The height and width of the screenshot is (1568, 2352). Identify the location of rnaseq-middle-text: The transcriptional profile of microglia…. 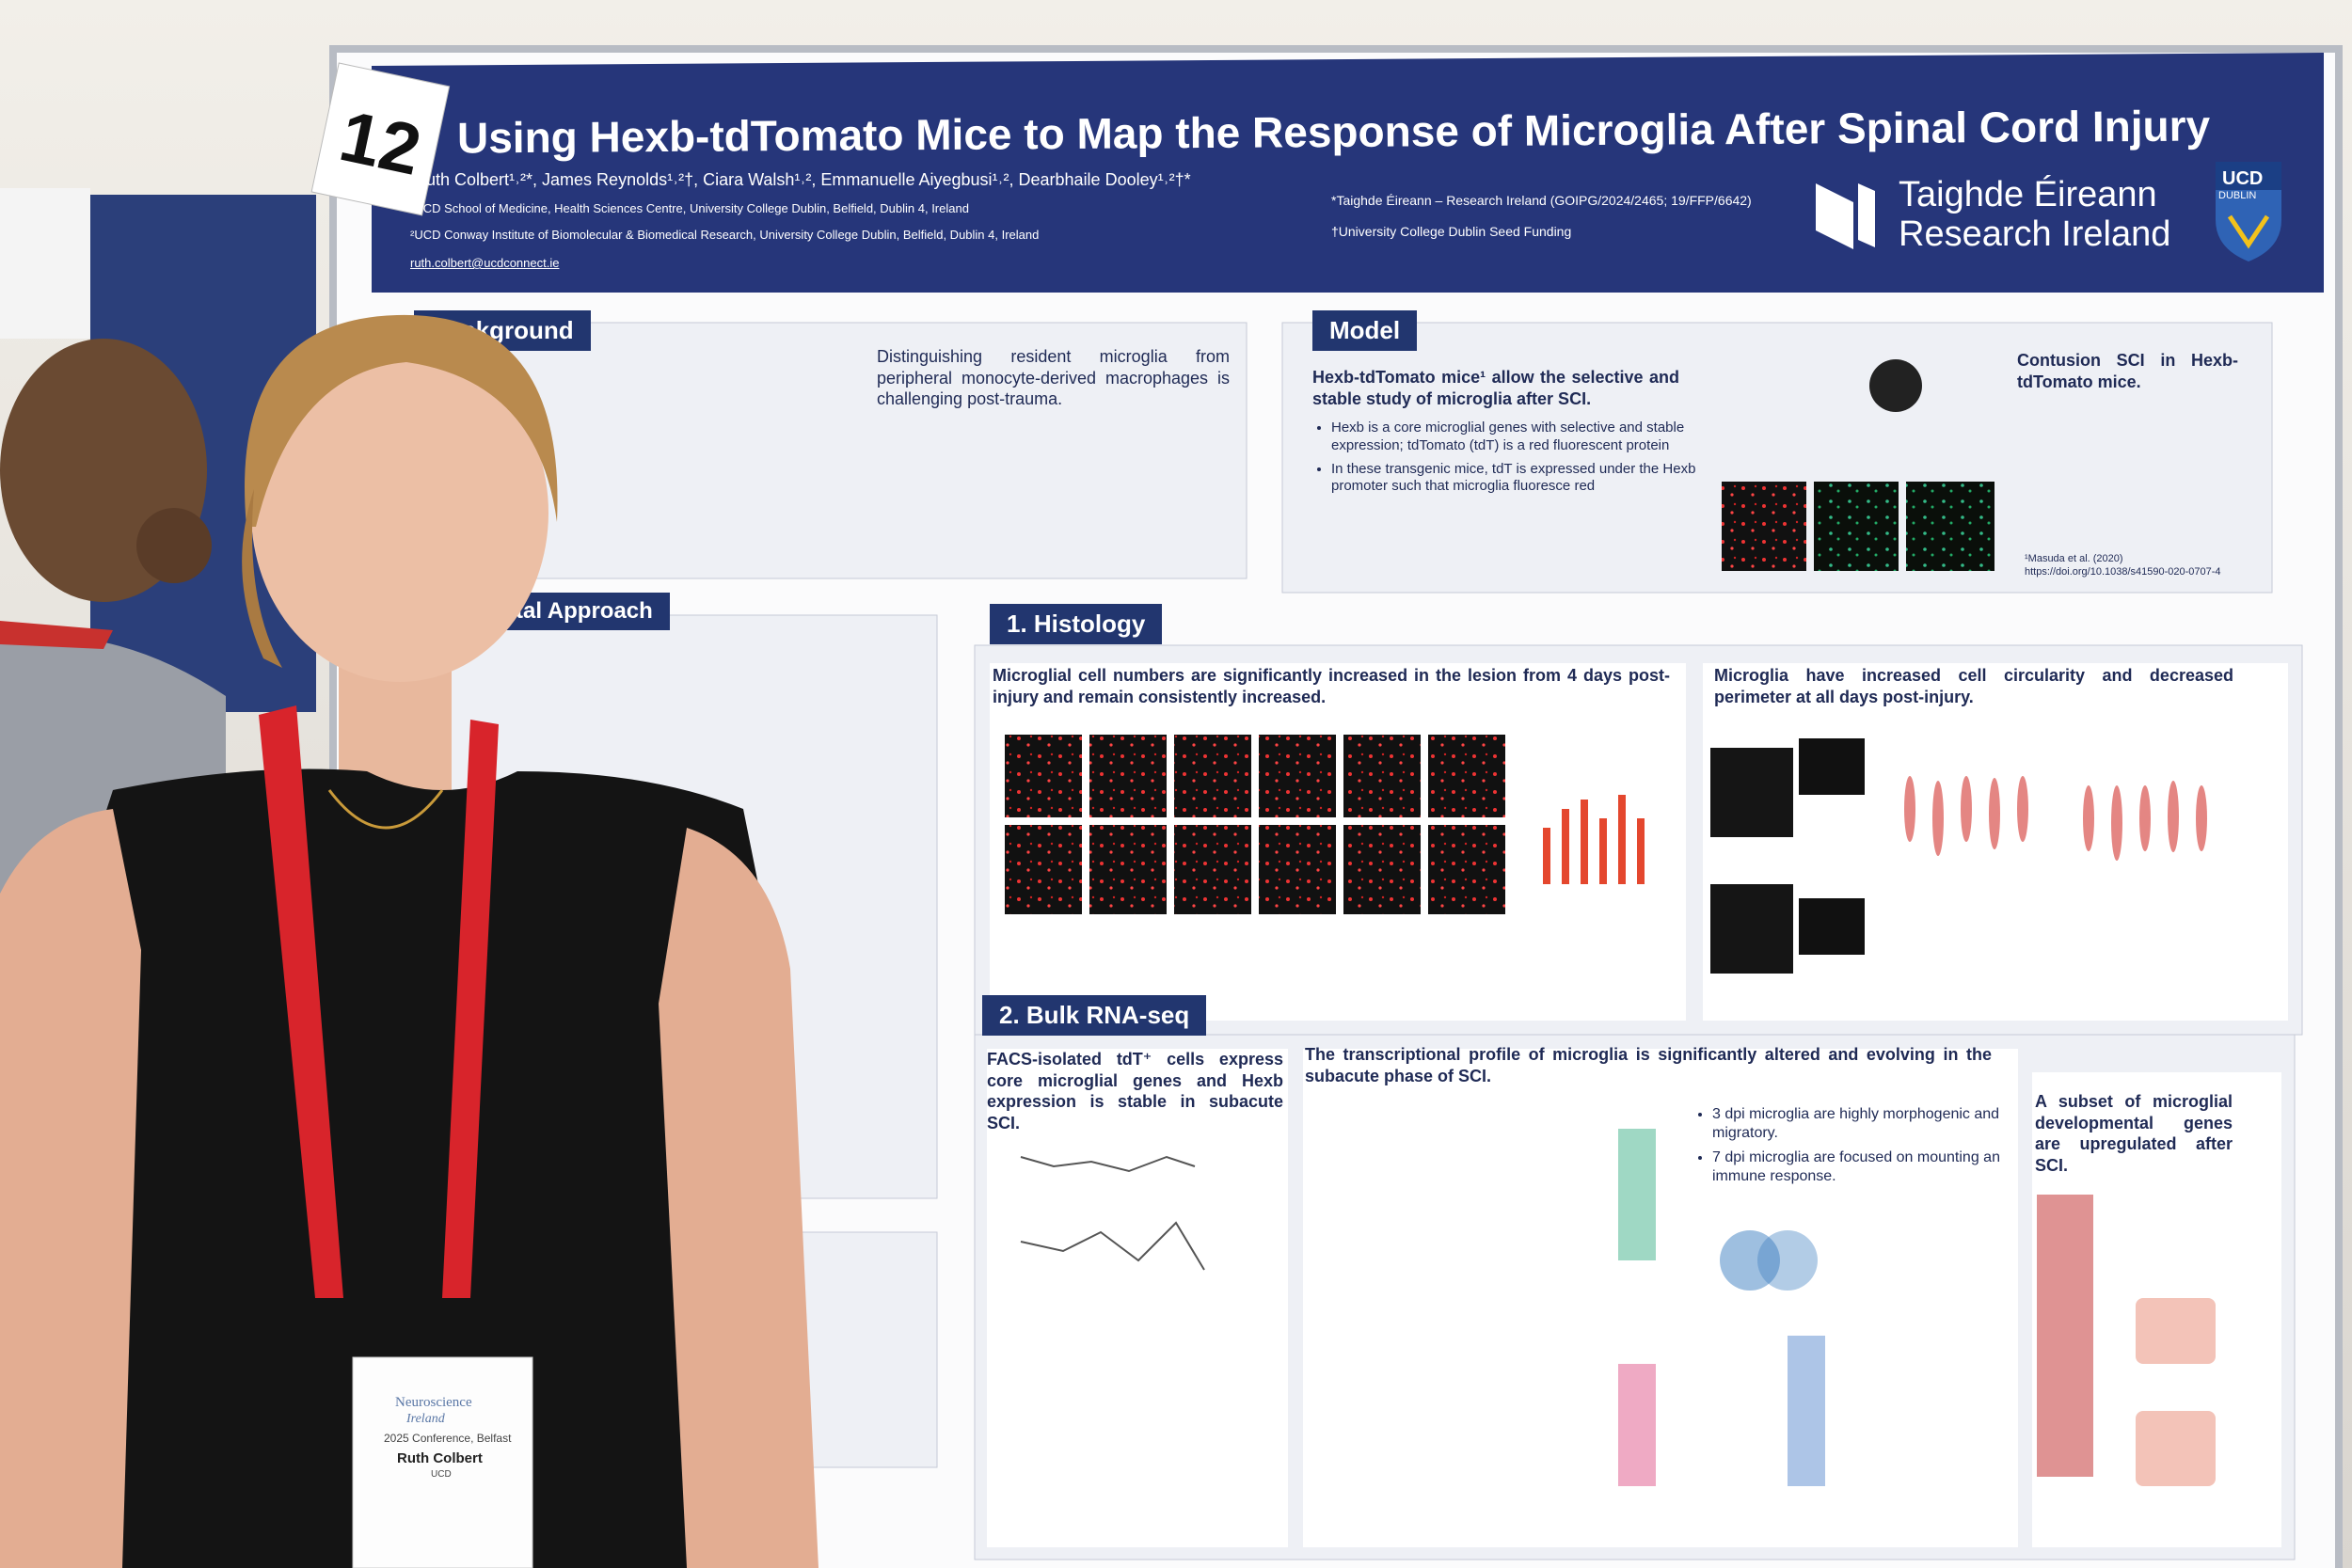
(1648, 1065).